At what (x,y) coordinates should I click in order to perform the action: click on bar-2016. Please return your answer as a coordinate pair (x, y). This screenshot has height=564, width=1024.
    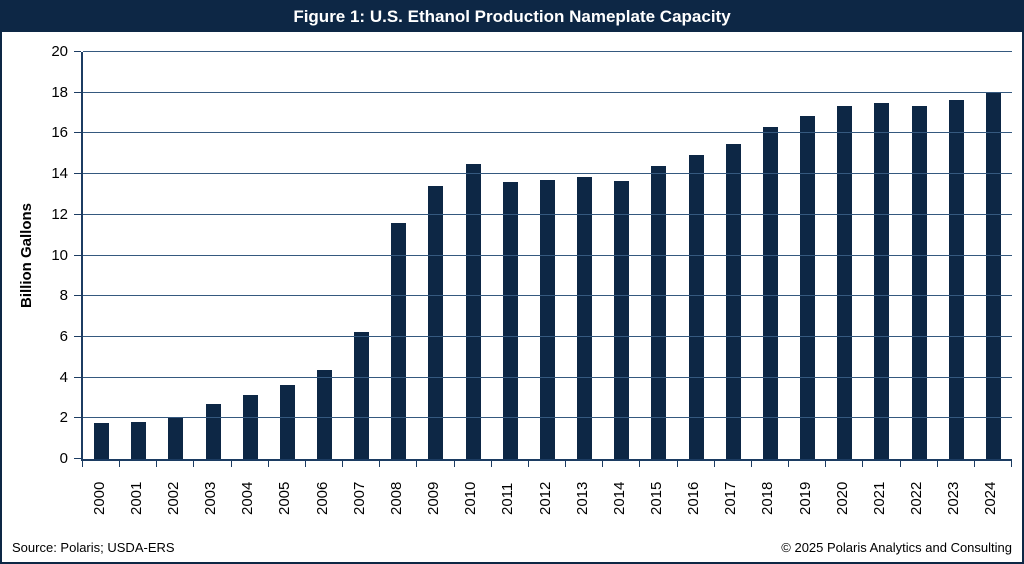
    Looking at the image, I should click on (696, 306).